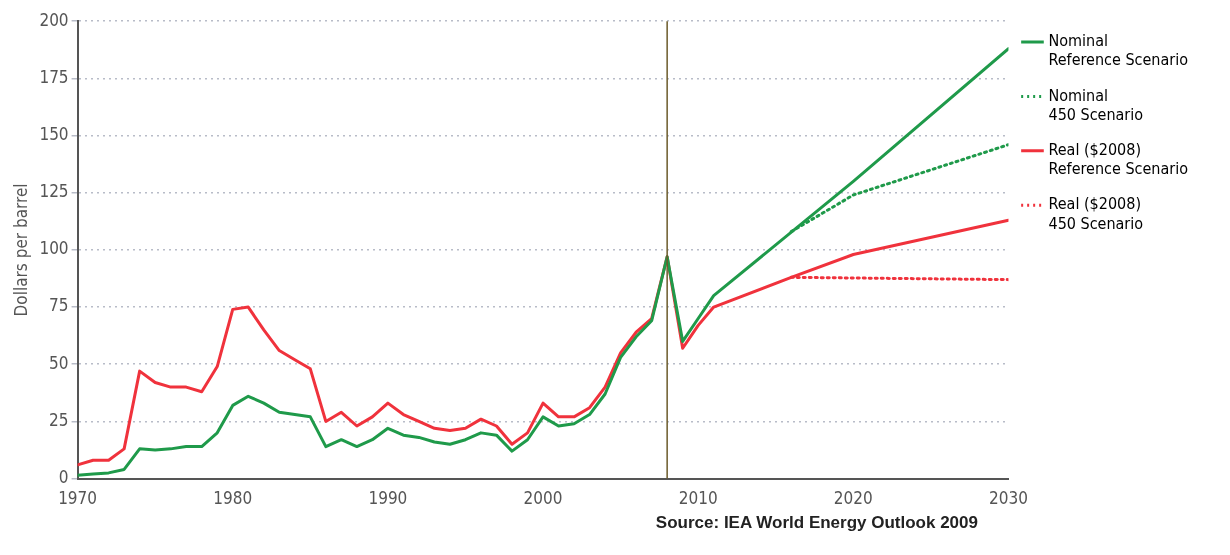 The image size is (1230, 555). What do you see at coordinates (59, 362) in the screenshot?
I see `y-tick-label: 50` at bounding box center [59, 362].